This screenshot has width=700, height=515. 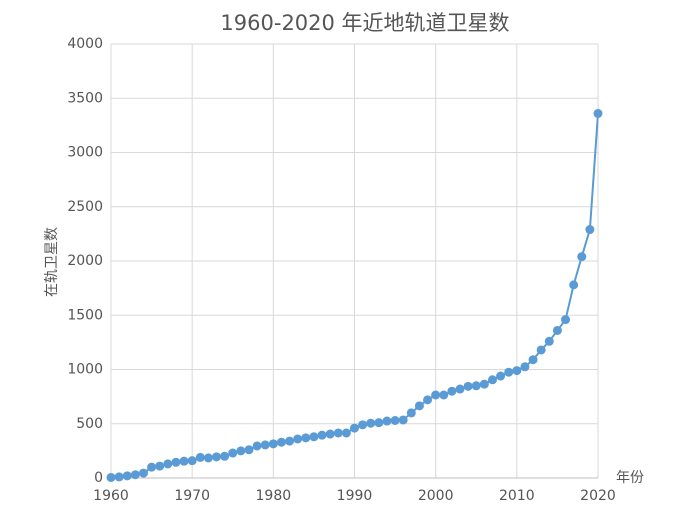 I want to click on y-tick-label: 4000, so click(x=85, y=44).